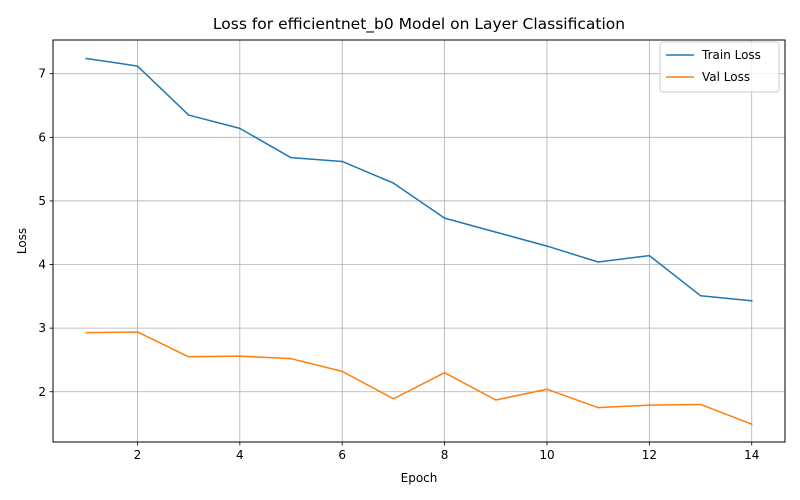  I want to click on x-tick-label: 6, so click(342, 455).